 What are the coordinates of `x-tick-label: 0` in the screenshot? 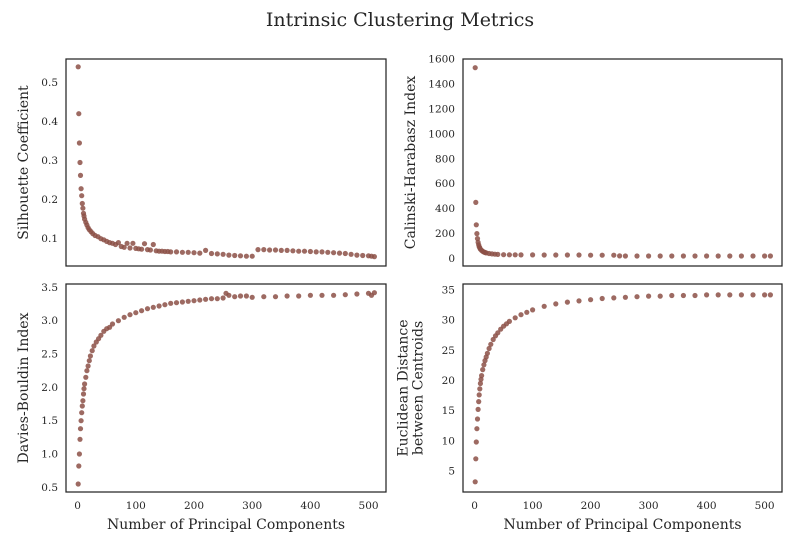 It's located at (77, 506).